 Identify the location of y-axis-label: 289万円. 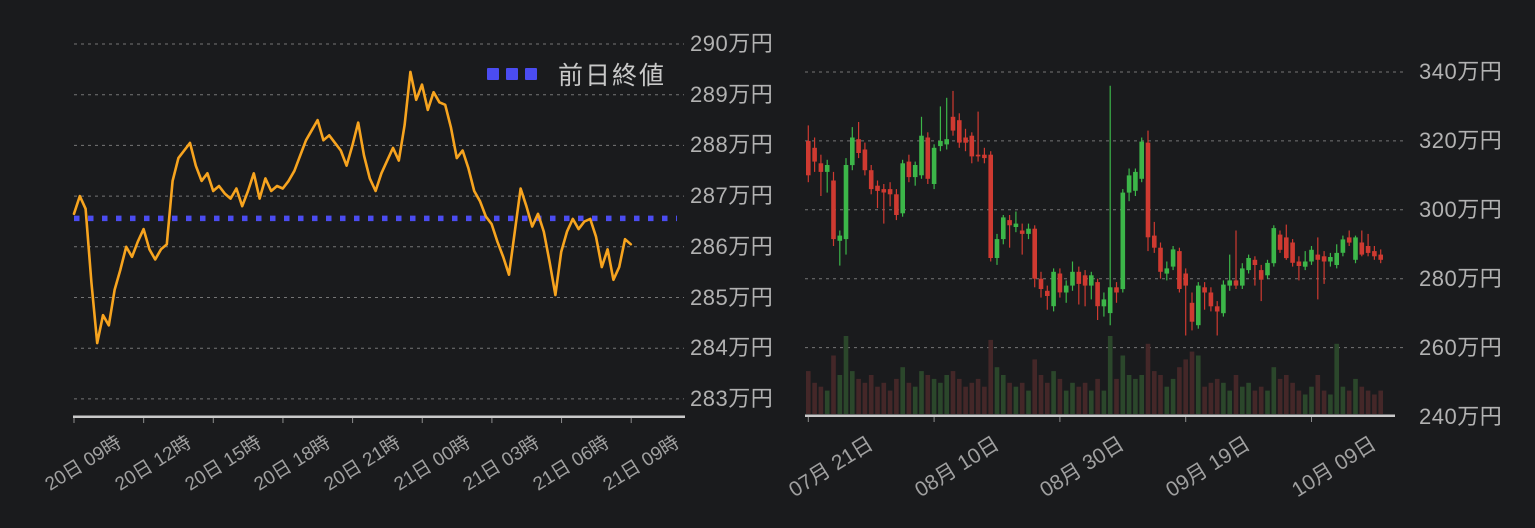
(732, 94).